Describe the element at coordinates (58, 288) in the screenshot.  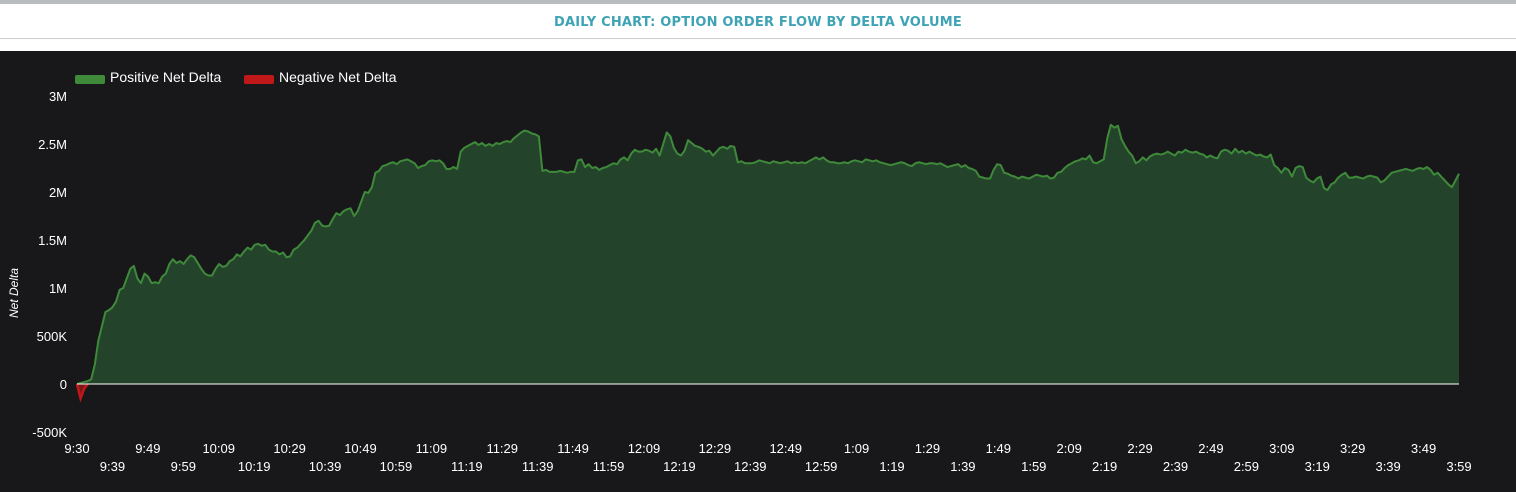
I see `y-tick-label: 1M` at that location.